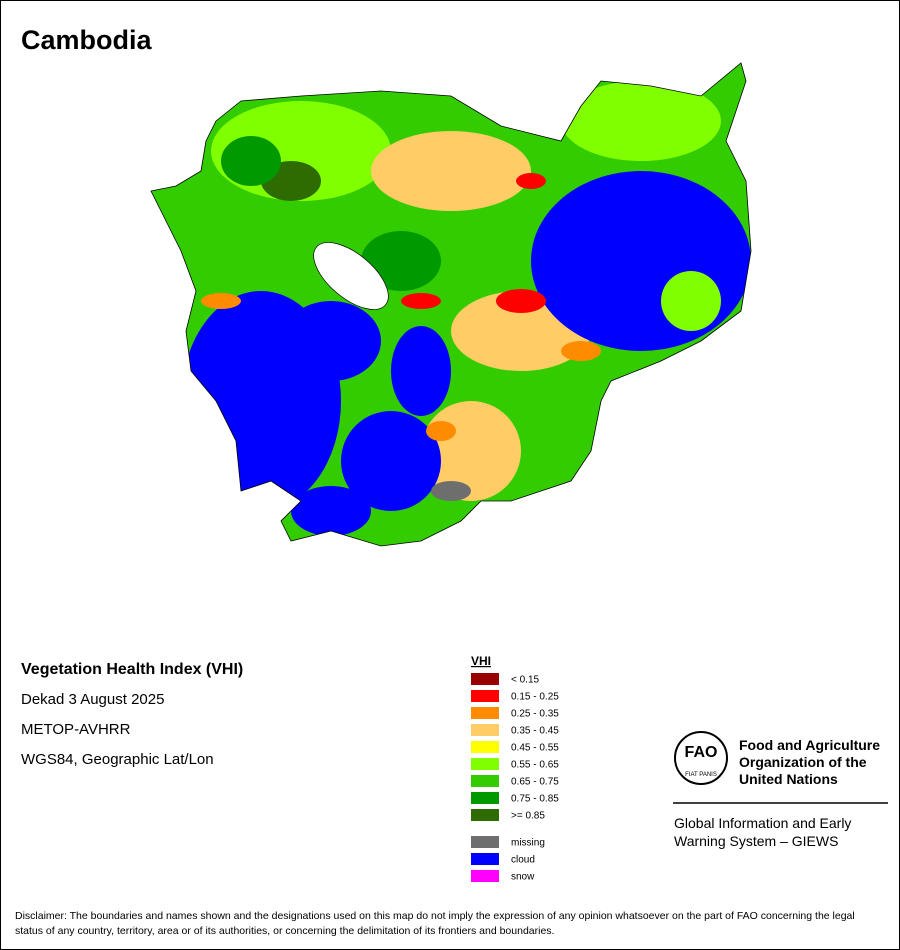 Image resolution: width=900 pixels, height=950 pixels. I want to click on info-line: Vegetation Health Index (VHI), so click(132, 669).